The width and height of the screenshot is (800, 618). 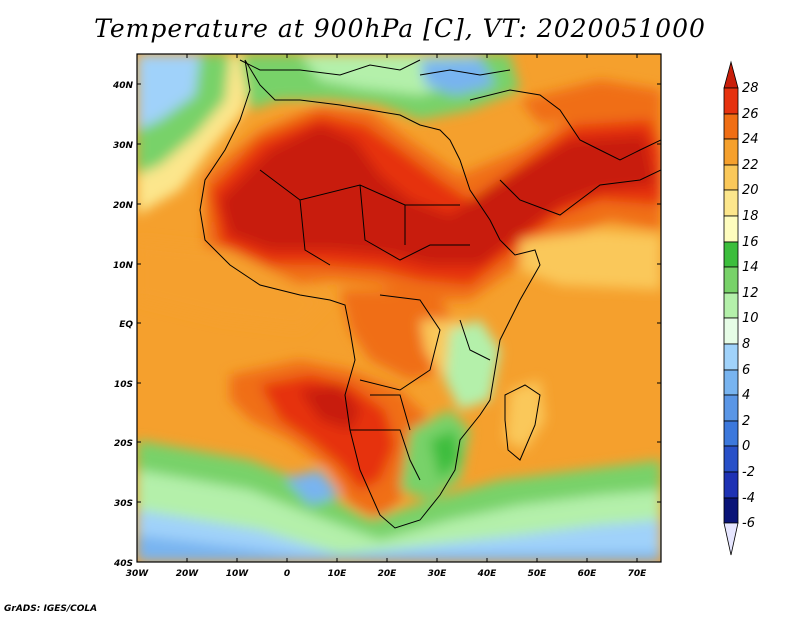 I want to click on lon-label-60e: 60E, so click(x=588, y=574).